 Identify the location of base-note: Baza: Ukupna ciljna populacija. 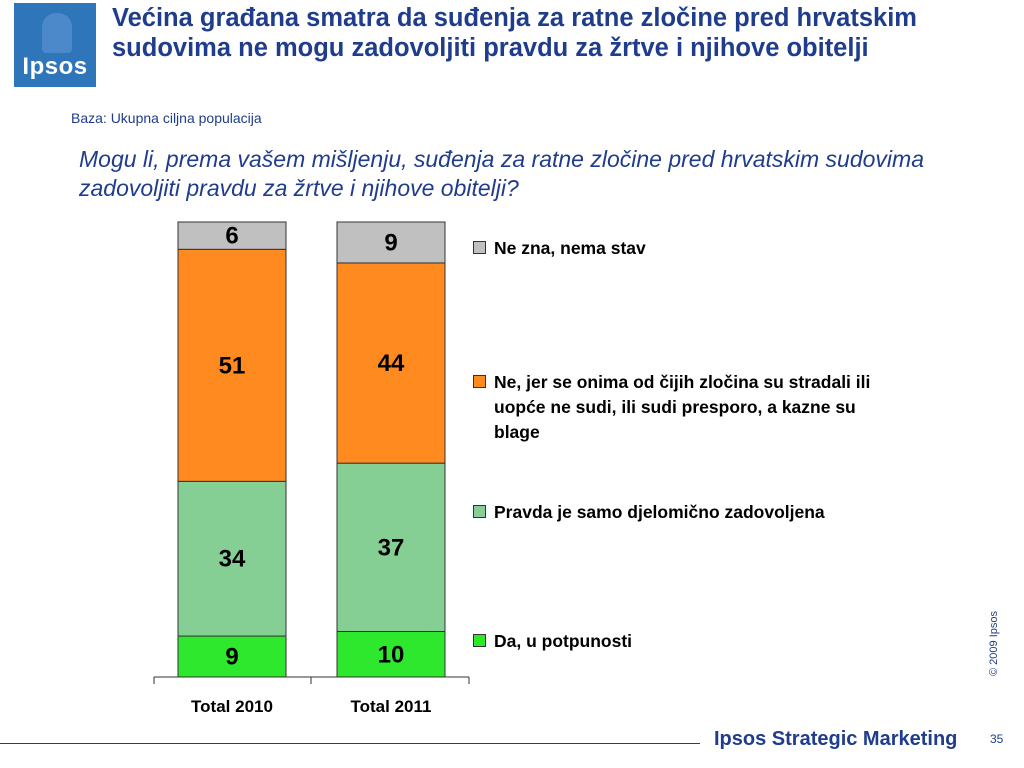
(166, 118).